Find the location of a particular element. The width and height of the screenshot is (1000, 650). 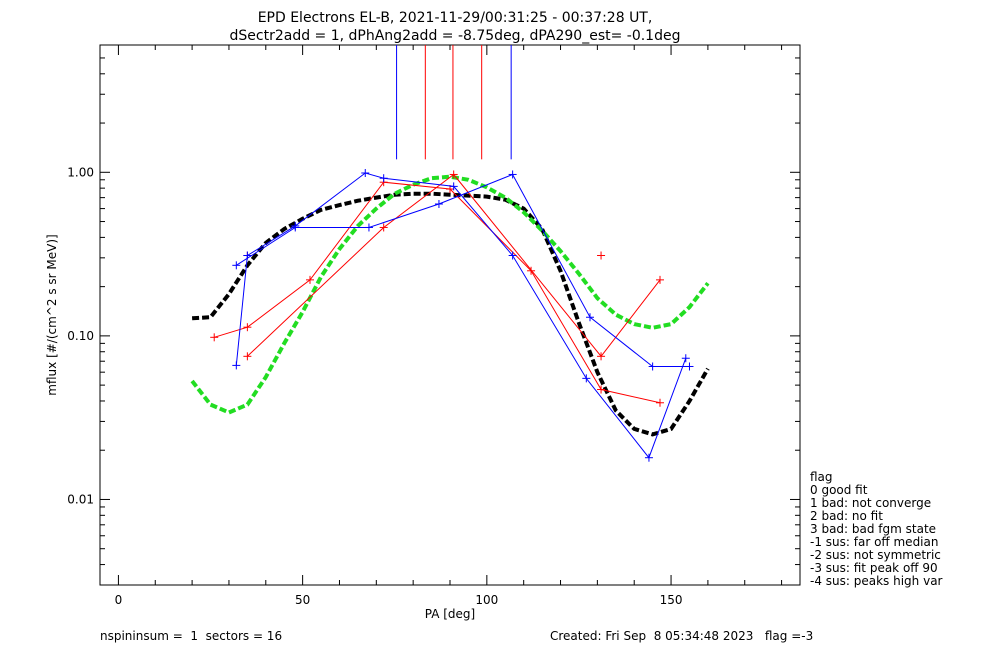

y-tick-label: 0.10 is located at coordinates (80, 336).